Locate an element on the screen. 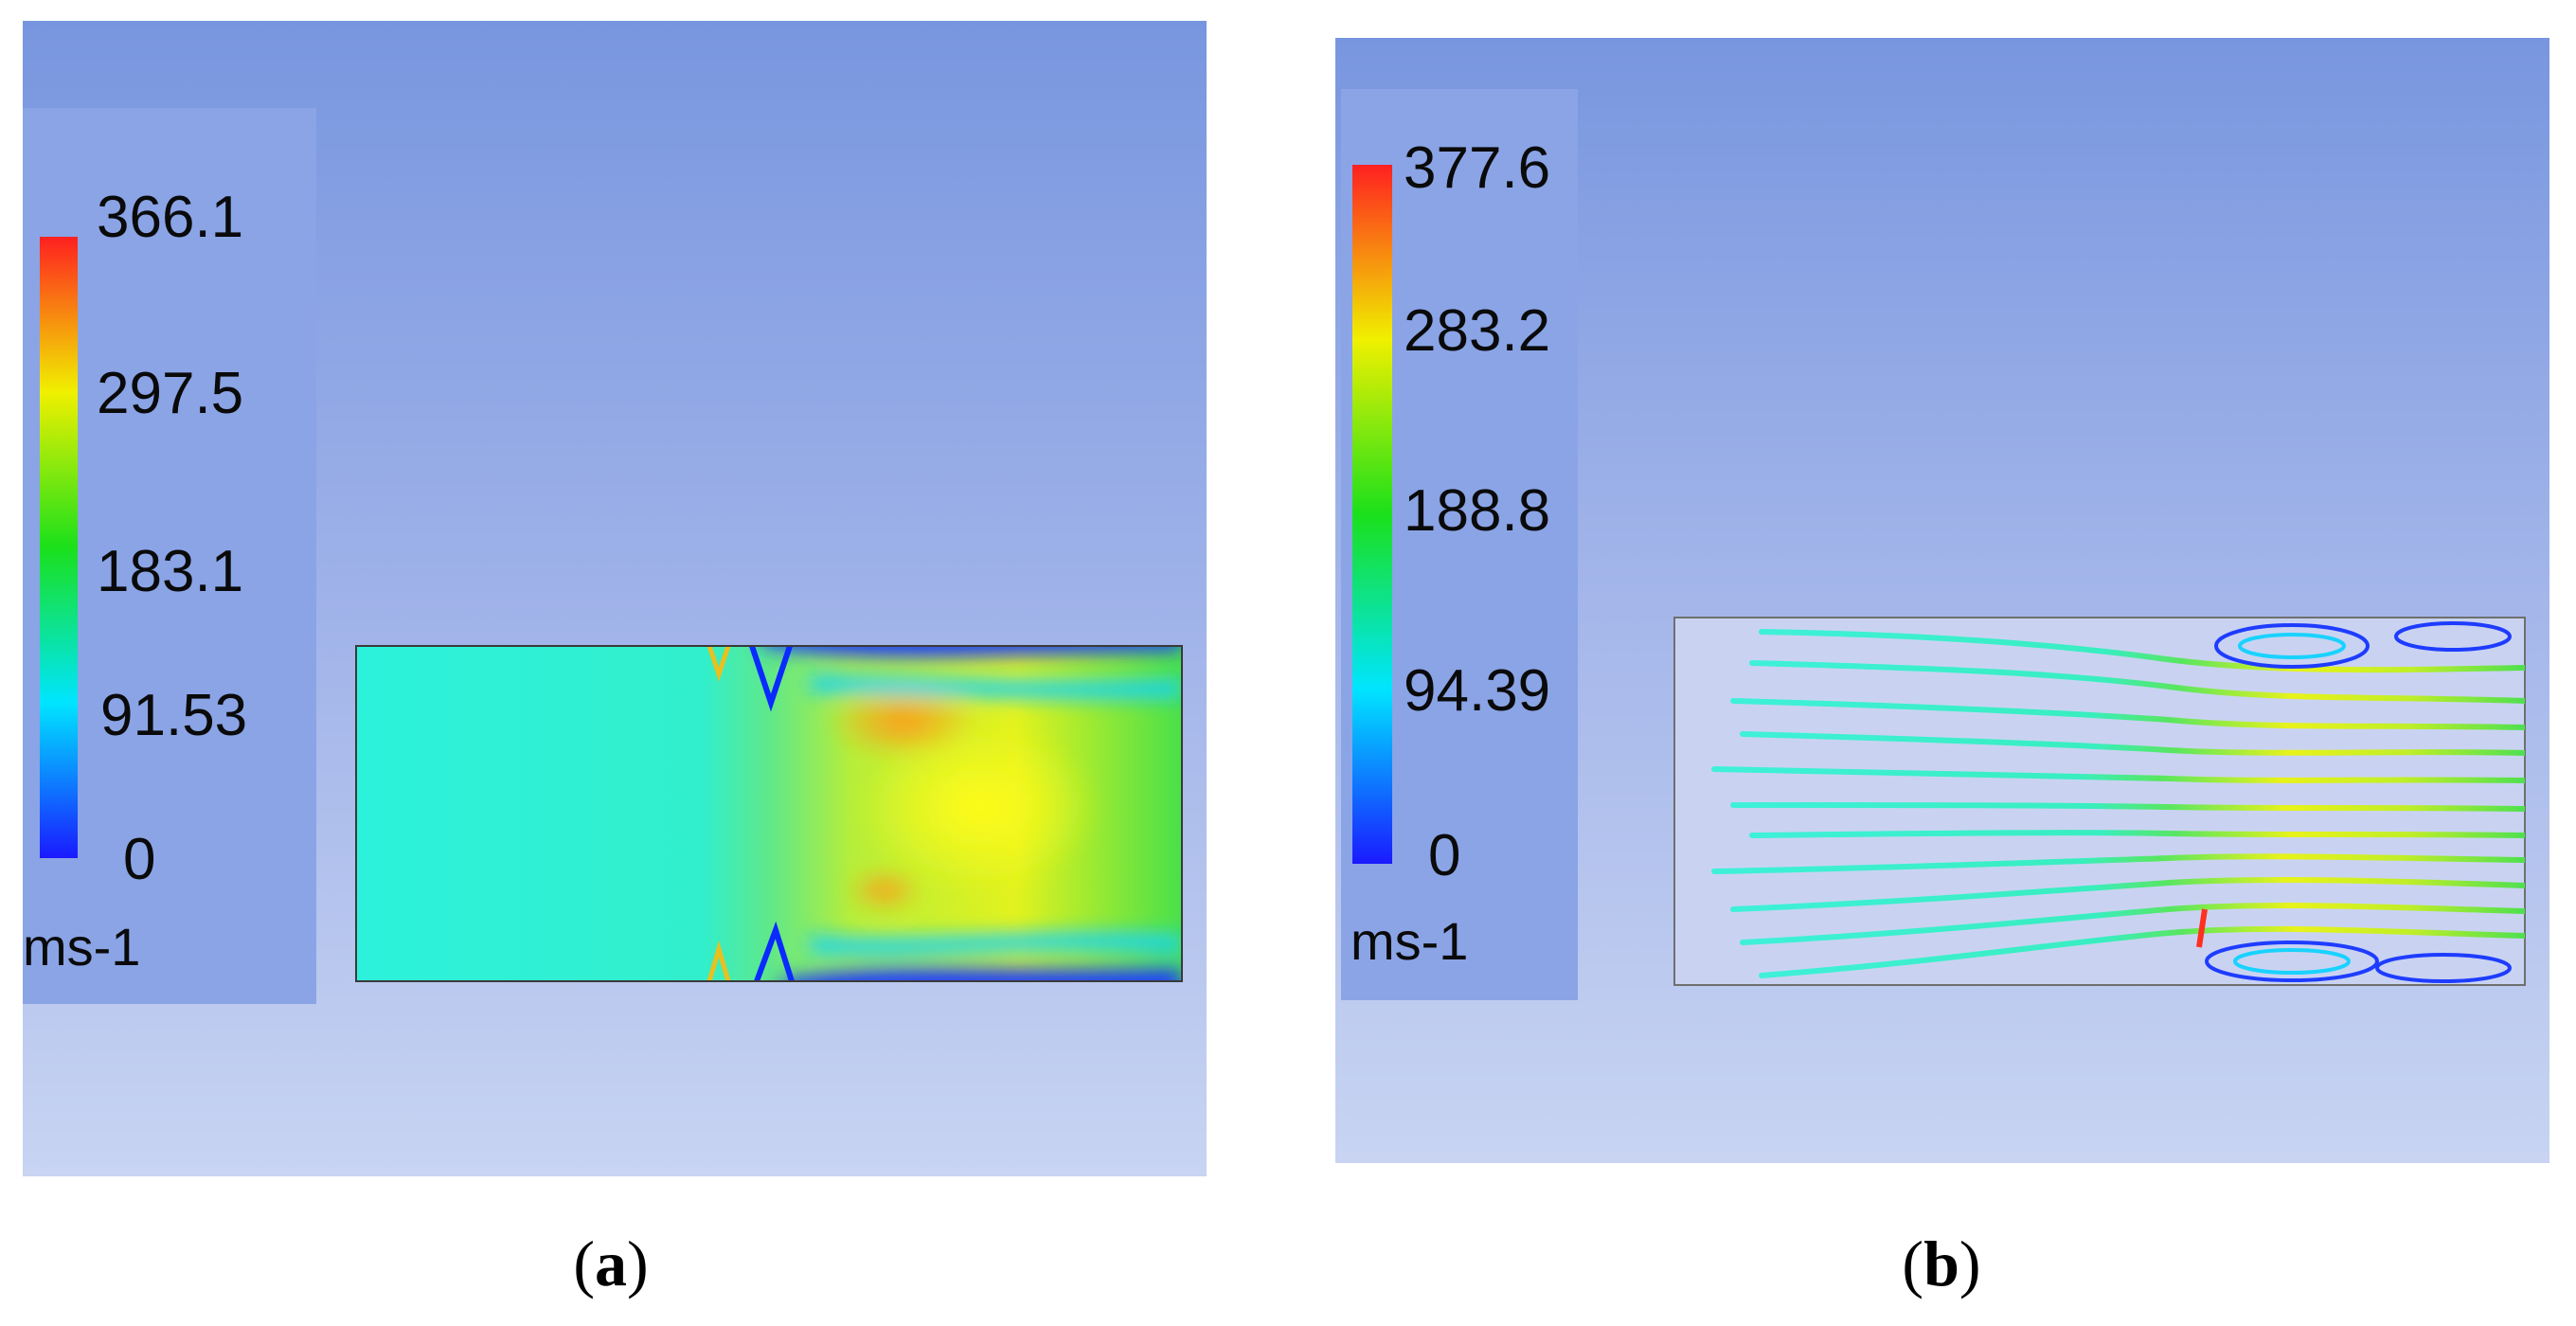  panel-b-colorbar is located at coordinates (1372, 514).